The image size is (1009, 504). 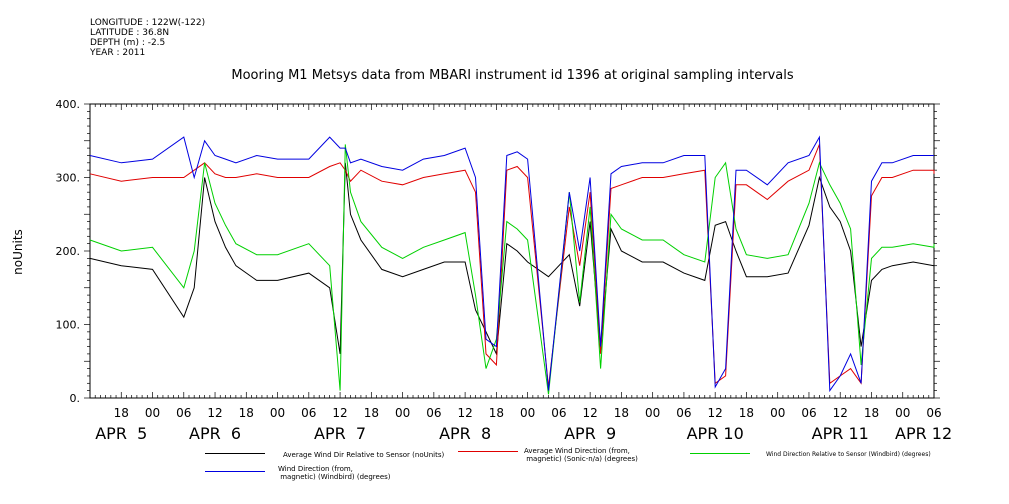 What do you see at coordinates (340, 433) in the screenshot?
I see `x-day-label: APR 7` at bounding box center [340, 433].